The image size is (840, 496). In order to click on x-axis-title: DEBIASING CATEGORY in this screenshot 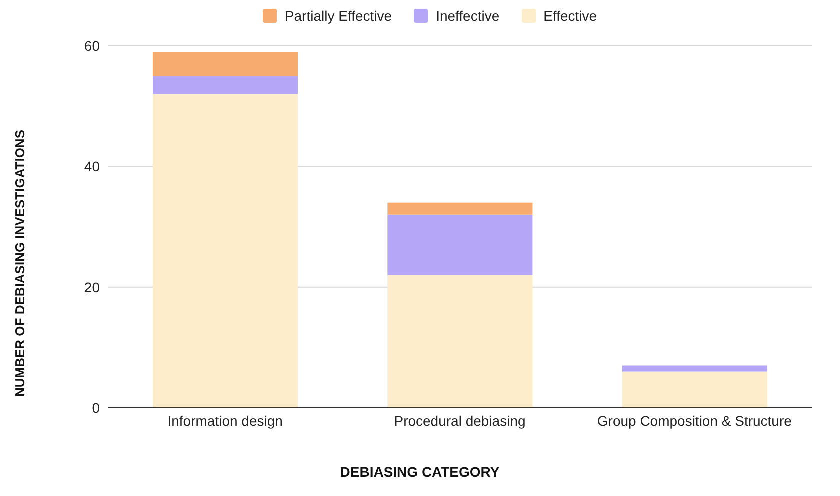, I will do `click(420, 472)`.